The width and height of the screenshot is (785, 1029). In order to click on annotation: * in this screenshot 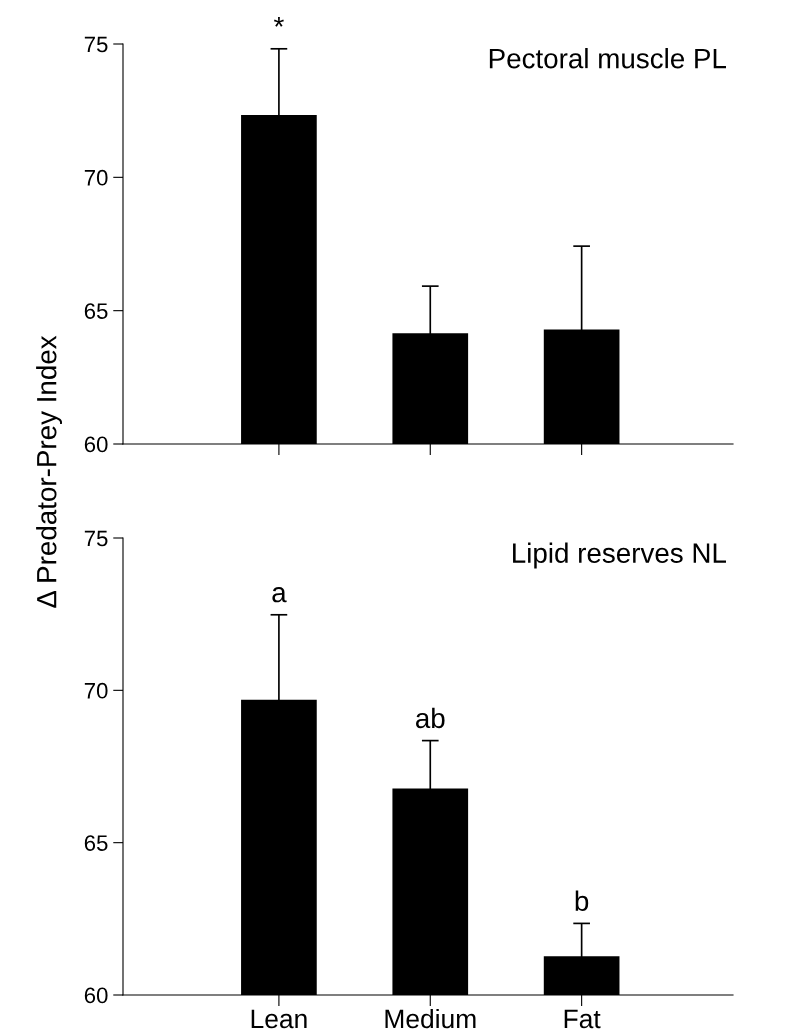, I will do `click(278, 21)`.